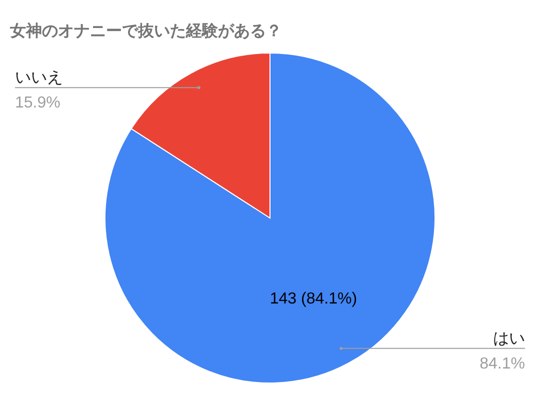 This screenshot has height=395, width=540. Describe the element at coordinates (145, 31) in the screenshot. I see `chart-title: 女神のオナニーで抜いた経験がある？` at that location.